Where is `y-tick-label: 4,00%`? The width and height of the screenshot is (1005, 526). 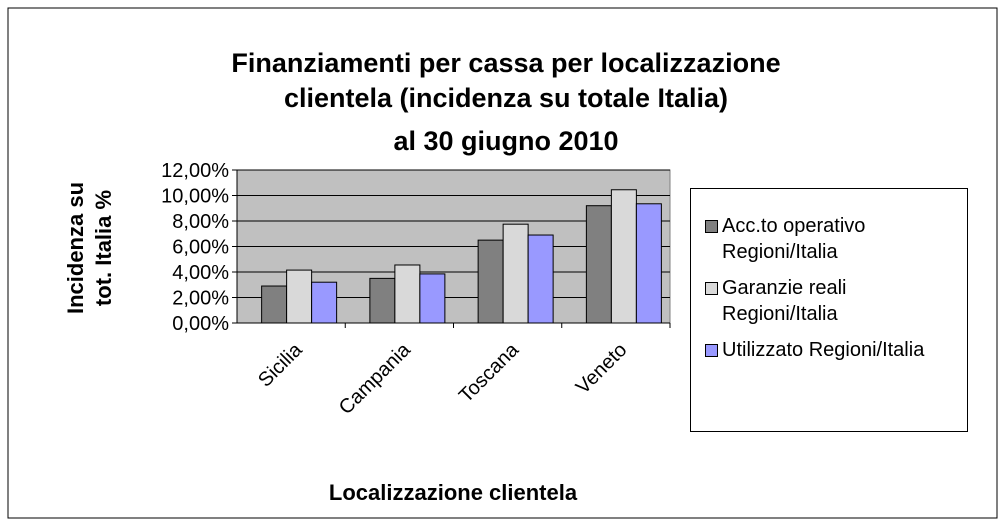 y-tick-label: 4,00% is located at coordinates (200, 273).